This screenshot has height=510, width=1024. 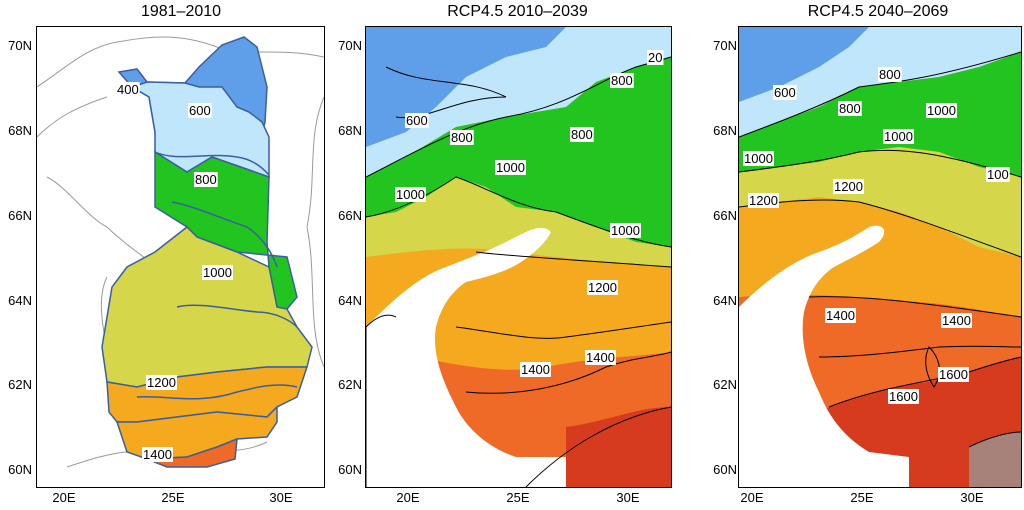 I want to click on contour-label: 20, so click(x=655, y=57).